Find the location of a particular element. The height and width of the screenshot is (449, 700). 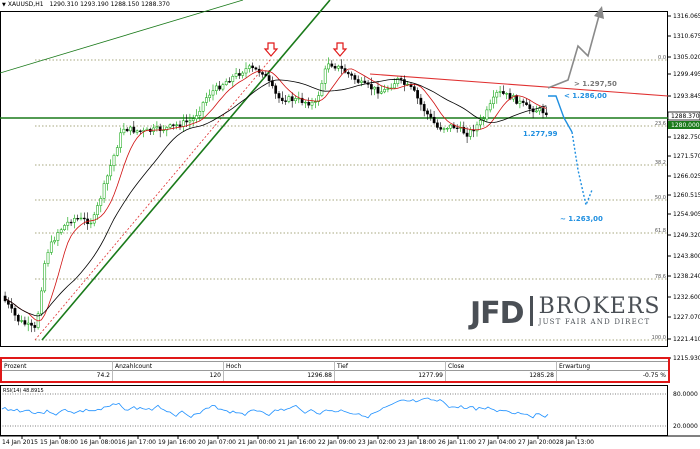

annotation-level-1: < 1.286,00 is located at coordinates (585, 96).